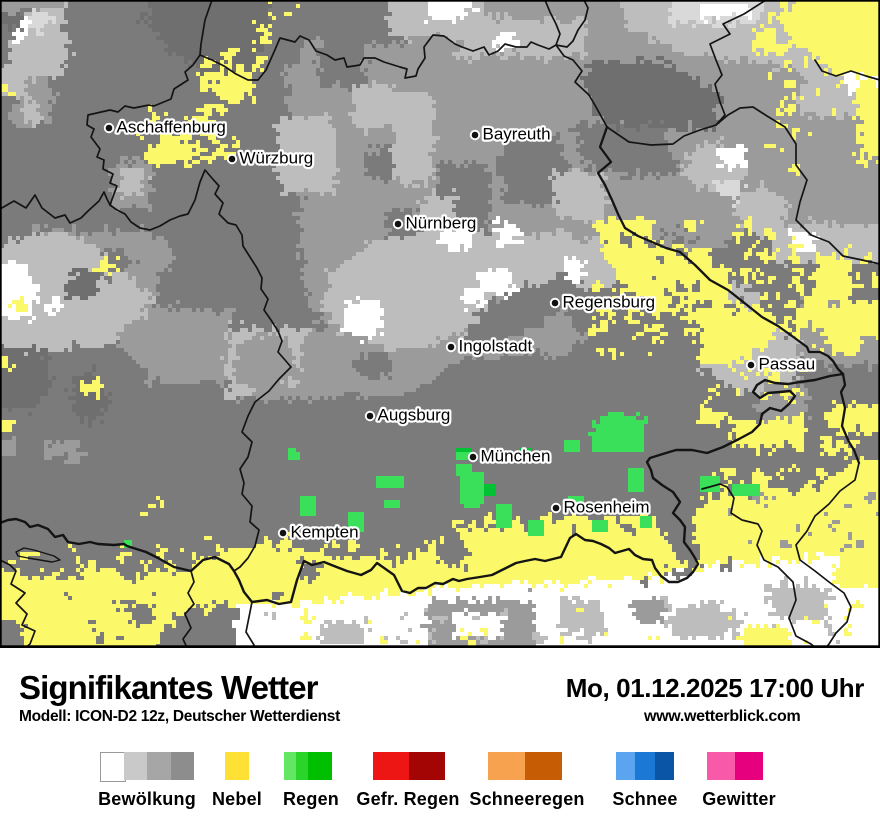 The height and width of the screenshot is (830, 880). Describe the element at coordinates (607, 507) in the screenshot. I see `svg-text: Rosenheim` at that location.